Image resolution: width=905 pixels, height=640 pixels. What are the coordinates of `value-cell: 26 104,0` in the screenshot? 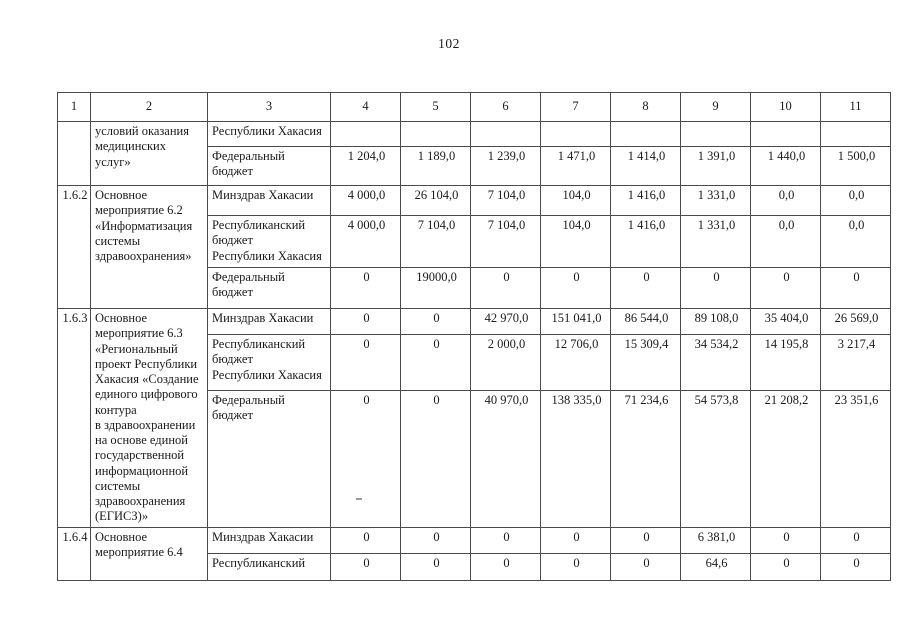 It's located at (435, 200).